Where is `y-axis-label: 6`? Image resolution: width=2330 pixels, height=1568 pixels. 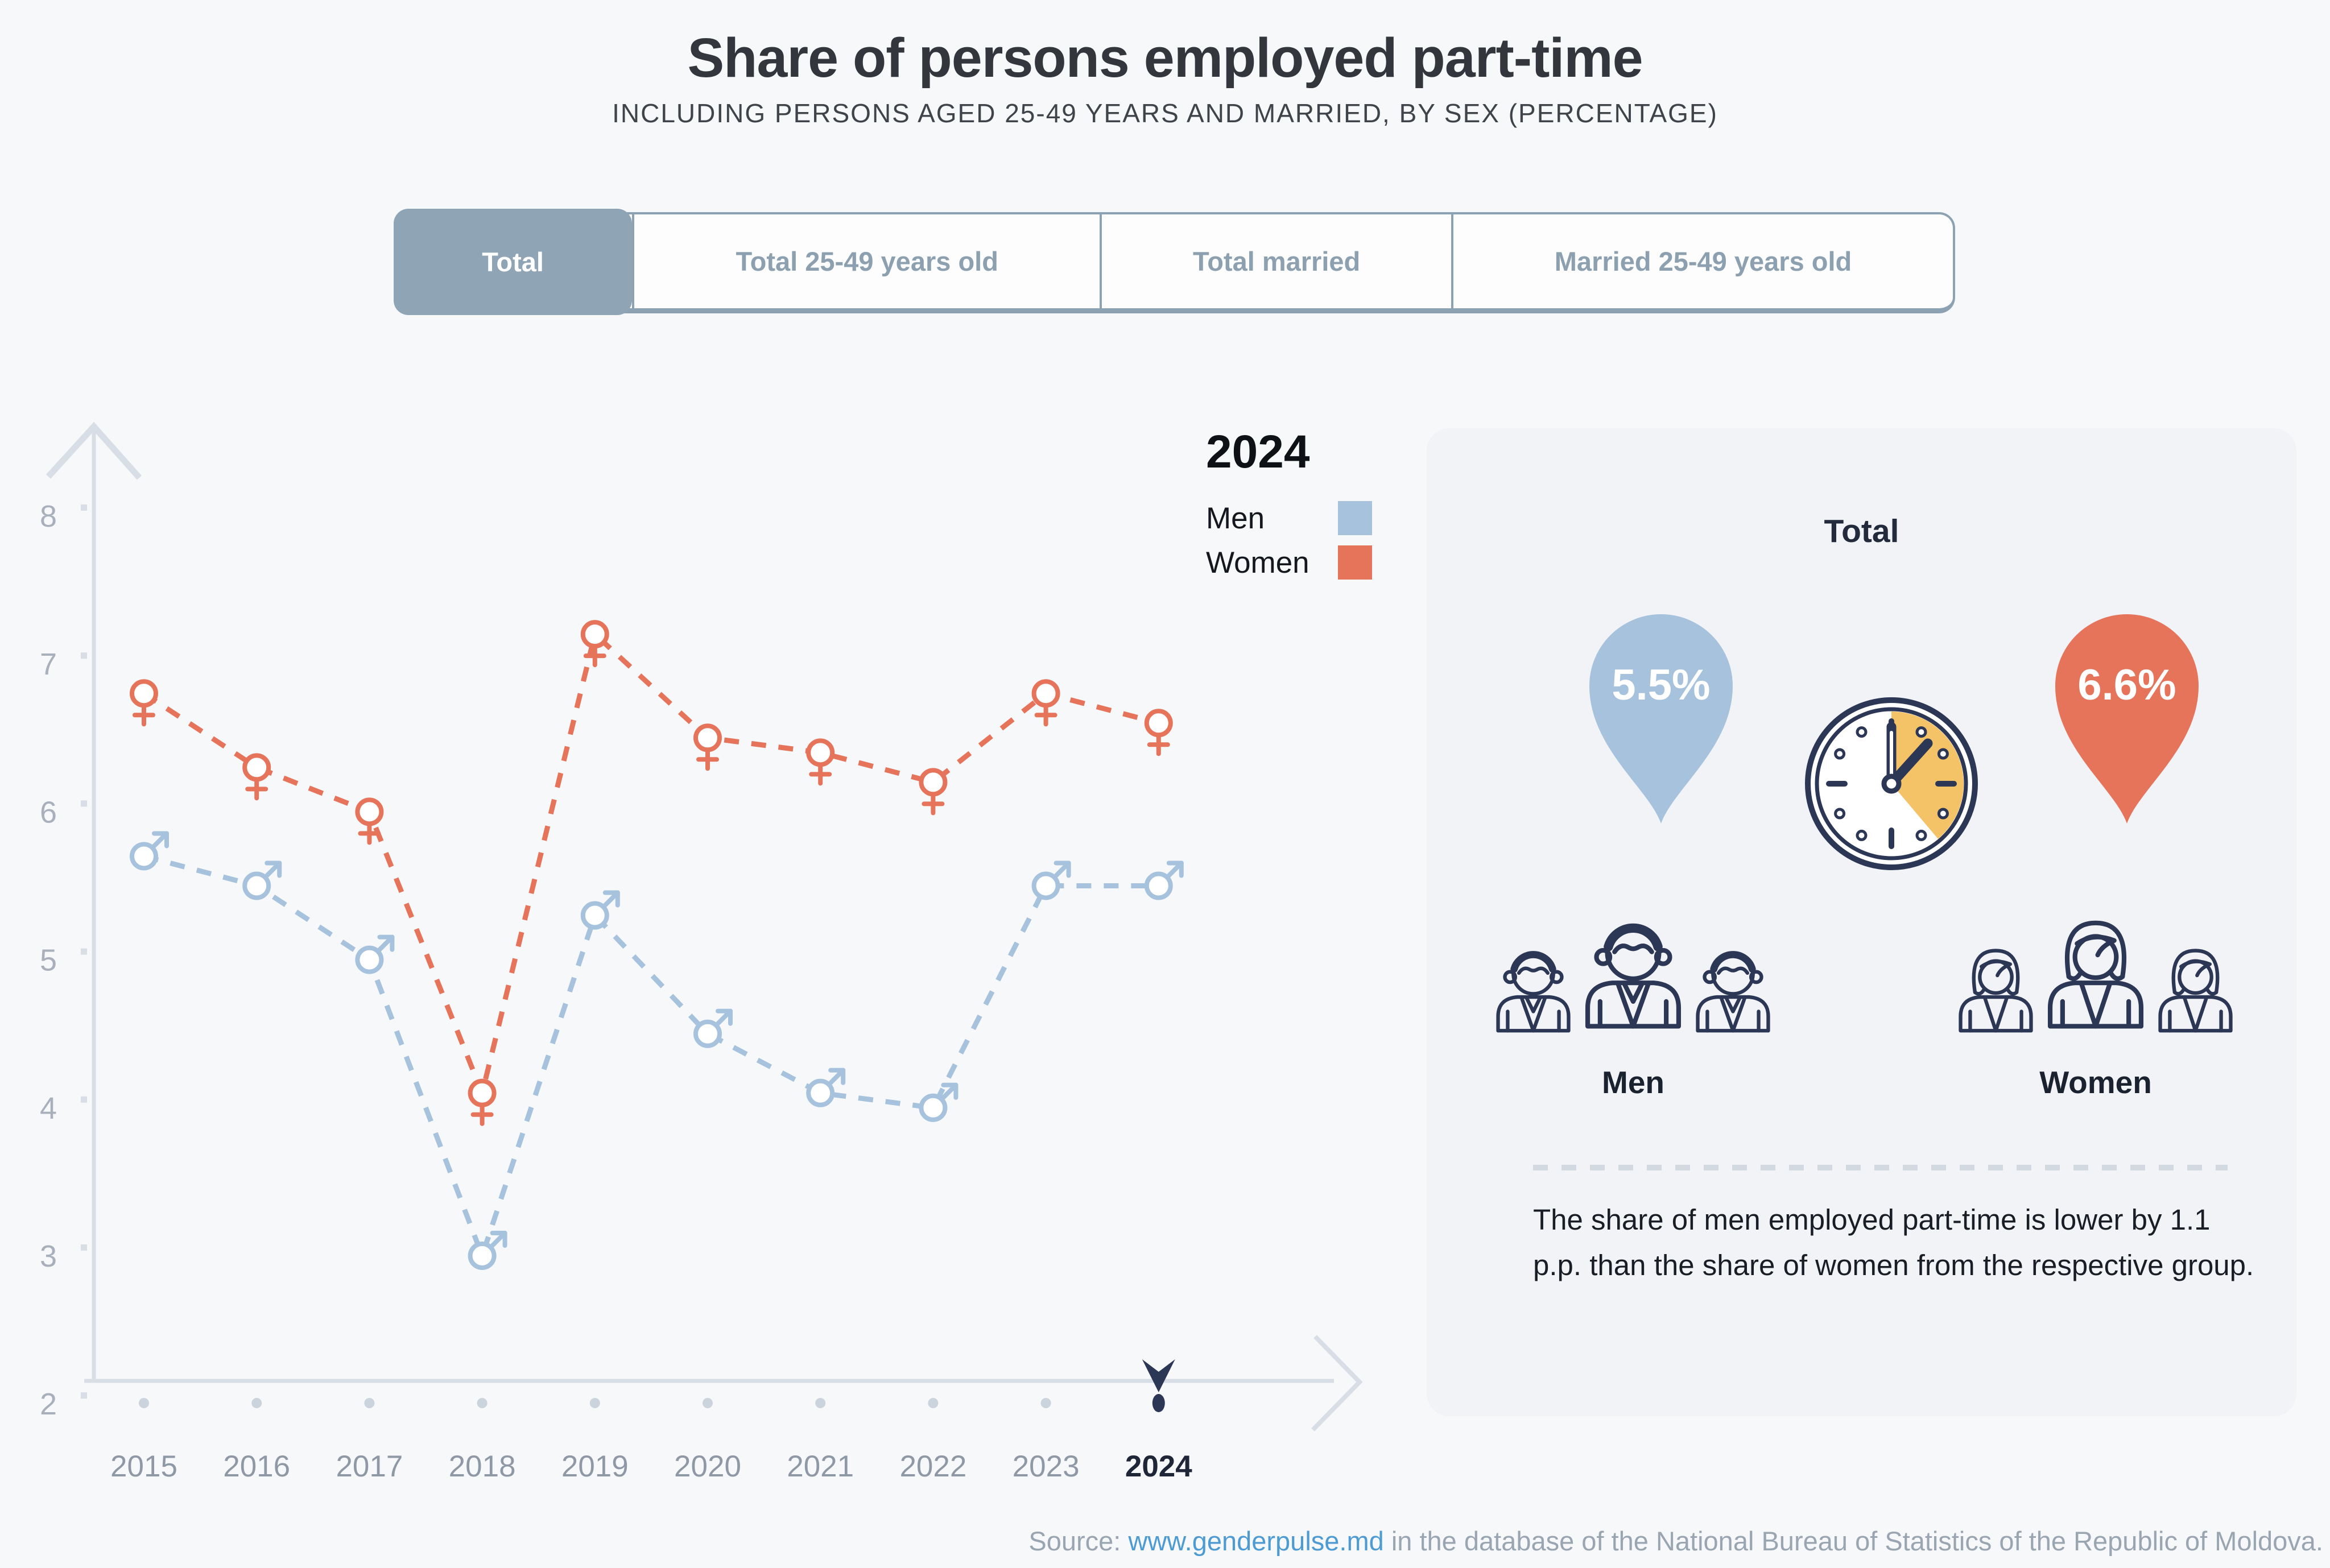 y-axis-label: 6 is located at coordinates (48, 812).